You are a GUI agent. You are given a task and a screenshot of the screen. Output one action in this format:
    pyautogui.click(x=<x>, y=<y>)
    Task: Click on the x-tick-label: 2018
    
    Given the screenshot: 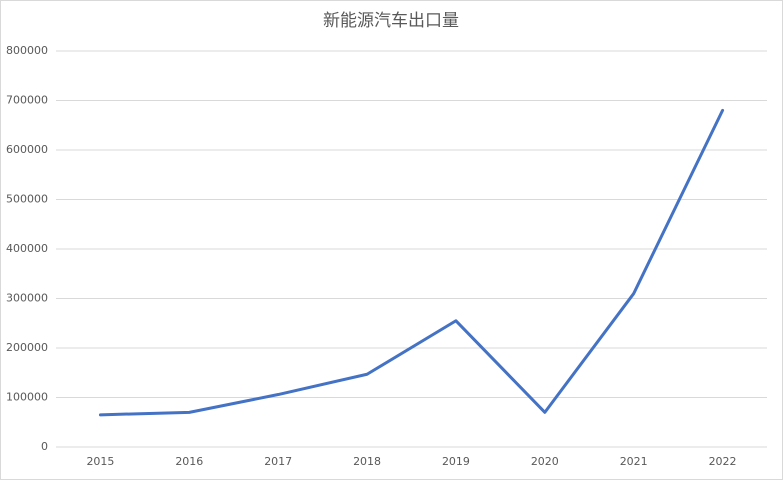 What is the action you would take?
    pyautogui.click(x=367, y=461)
    